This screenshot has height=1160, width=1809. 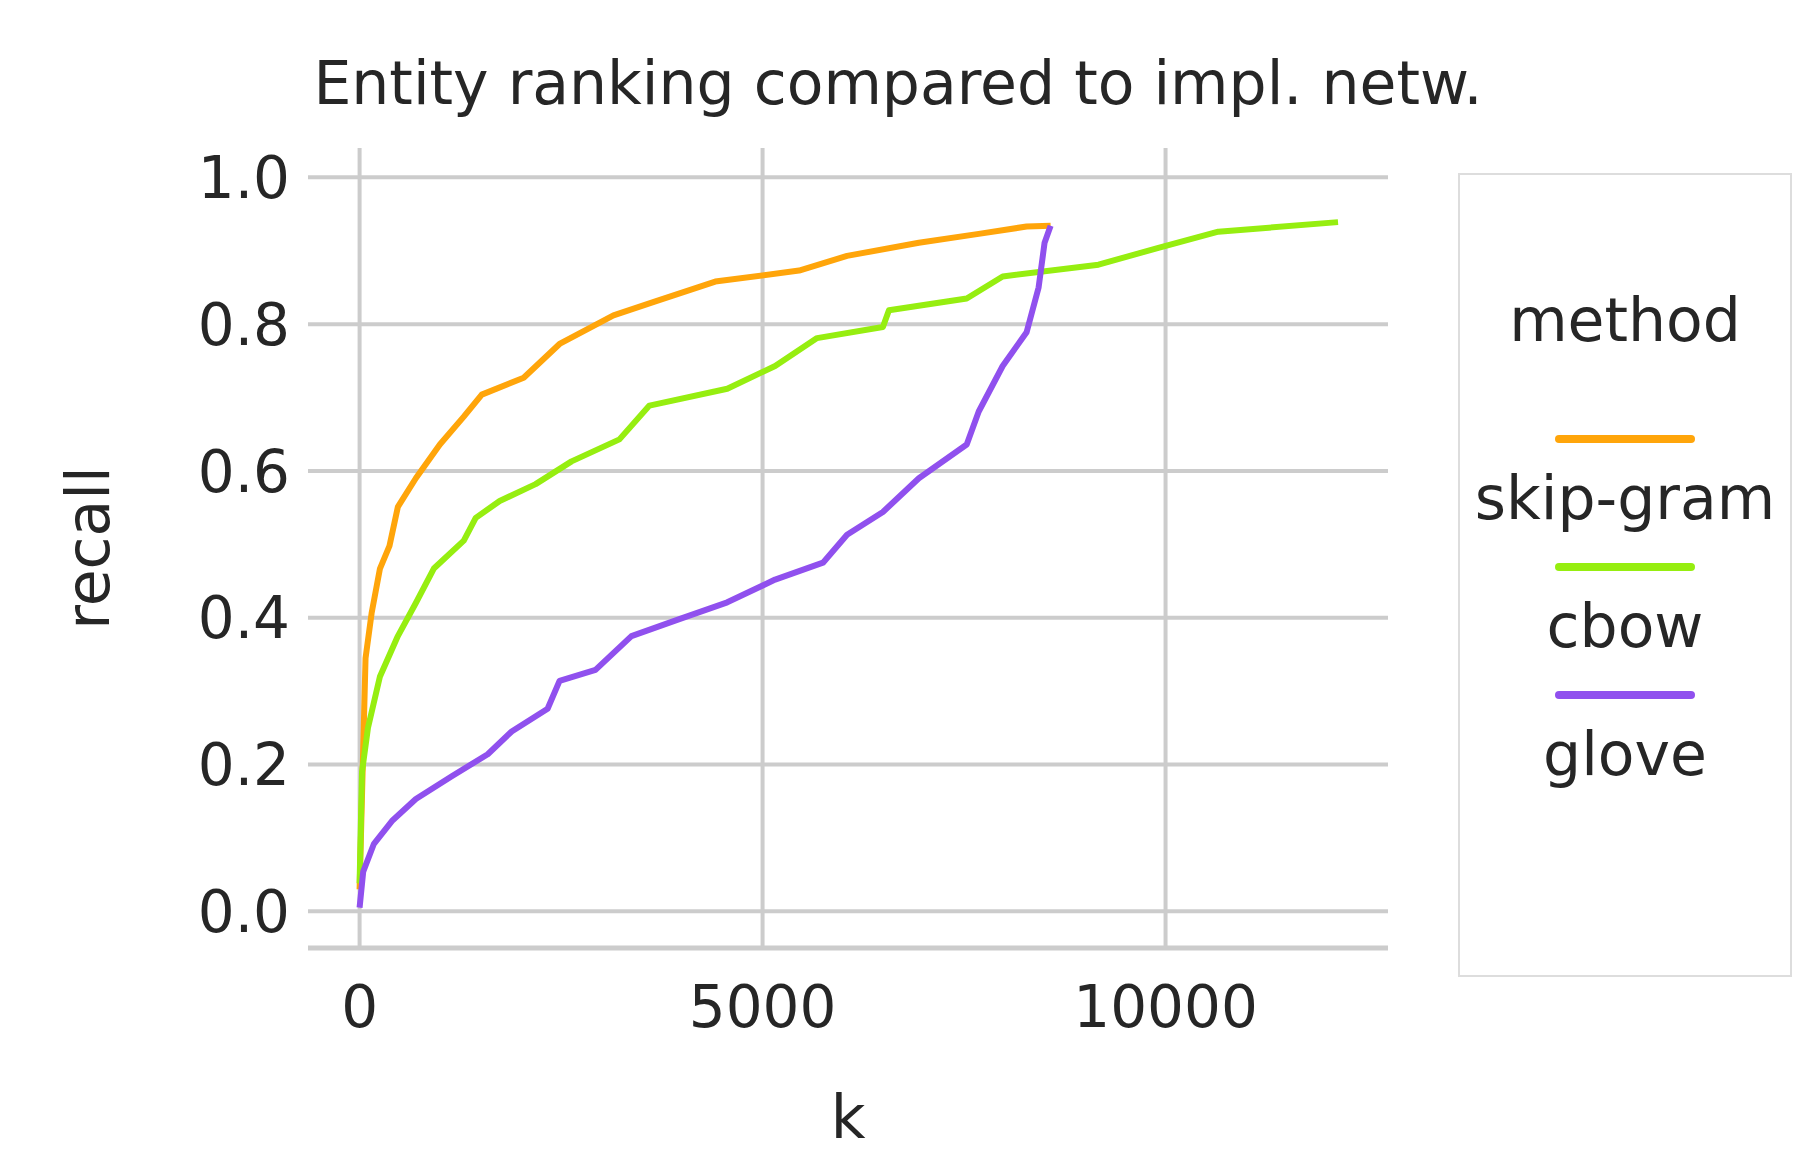 I want to click on y-tick-label: 1.0, so click(x=243, y=177).